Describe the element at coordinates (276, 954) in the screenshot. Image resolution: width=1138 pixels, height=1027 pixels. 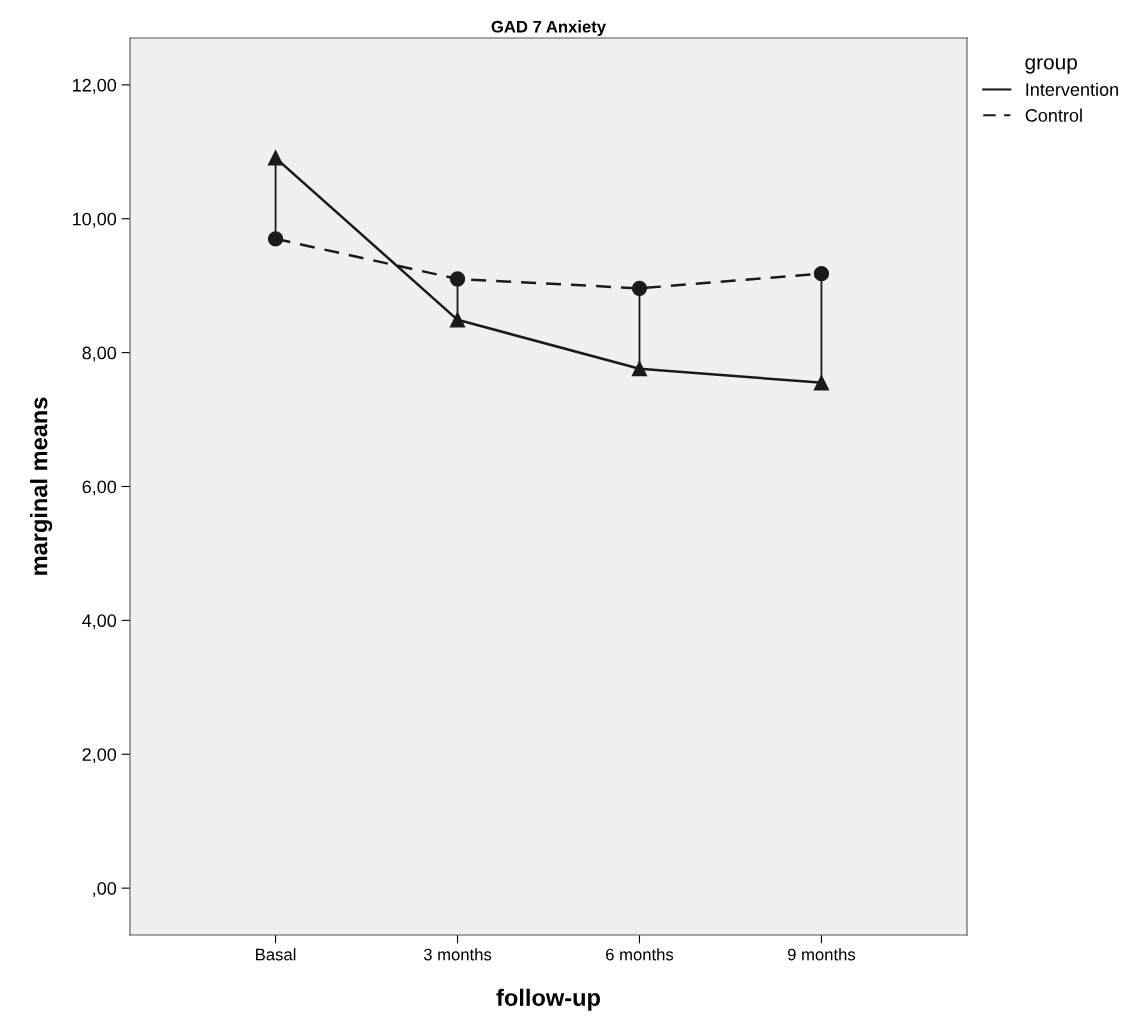
I see `x-tick-label: Basal` at that location.